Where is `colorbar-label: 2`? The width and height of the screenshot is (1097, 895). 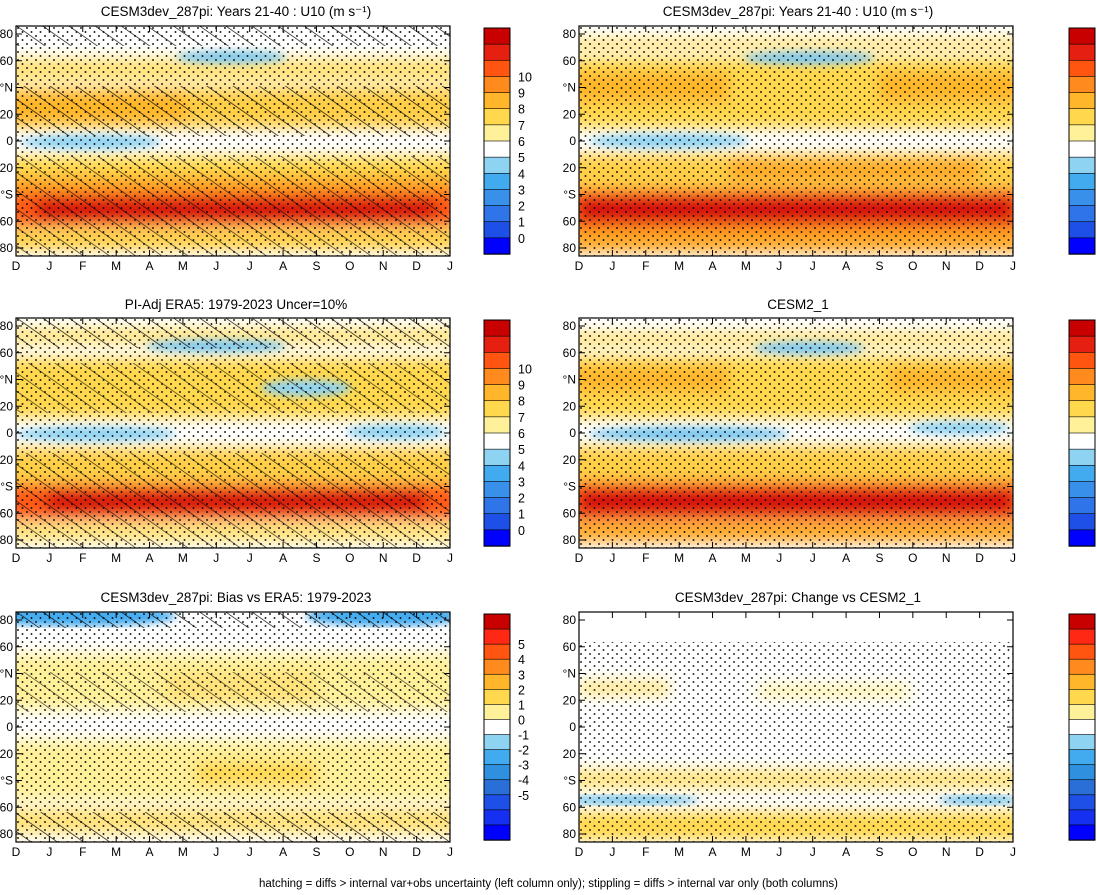
colorbar-label: 2 is located at coordinates (521, 207).